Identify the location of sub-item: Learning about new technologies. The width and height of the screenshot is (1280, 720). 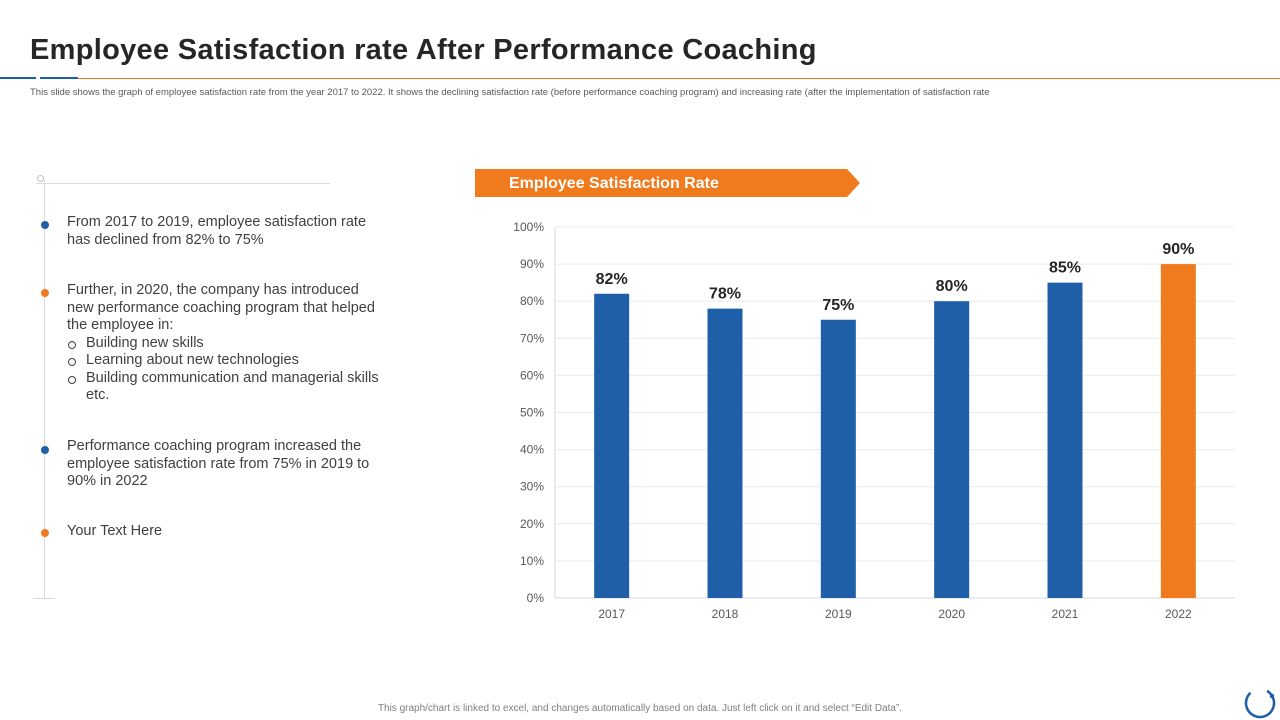
(227, 361).